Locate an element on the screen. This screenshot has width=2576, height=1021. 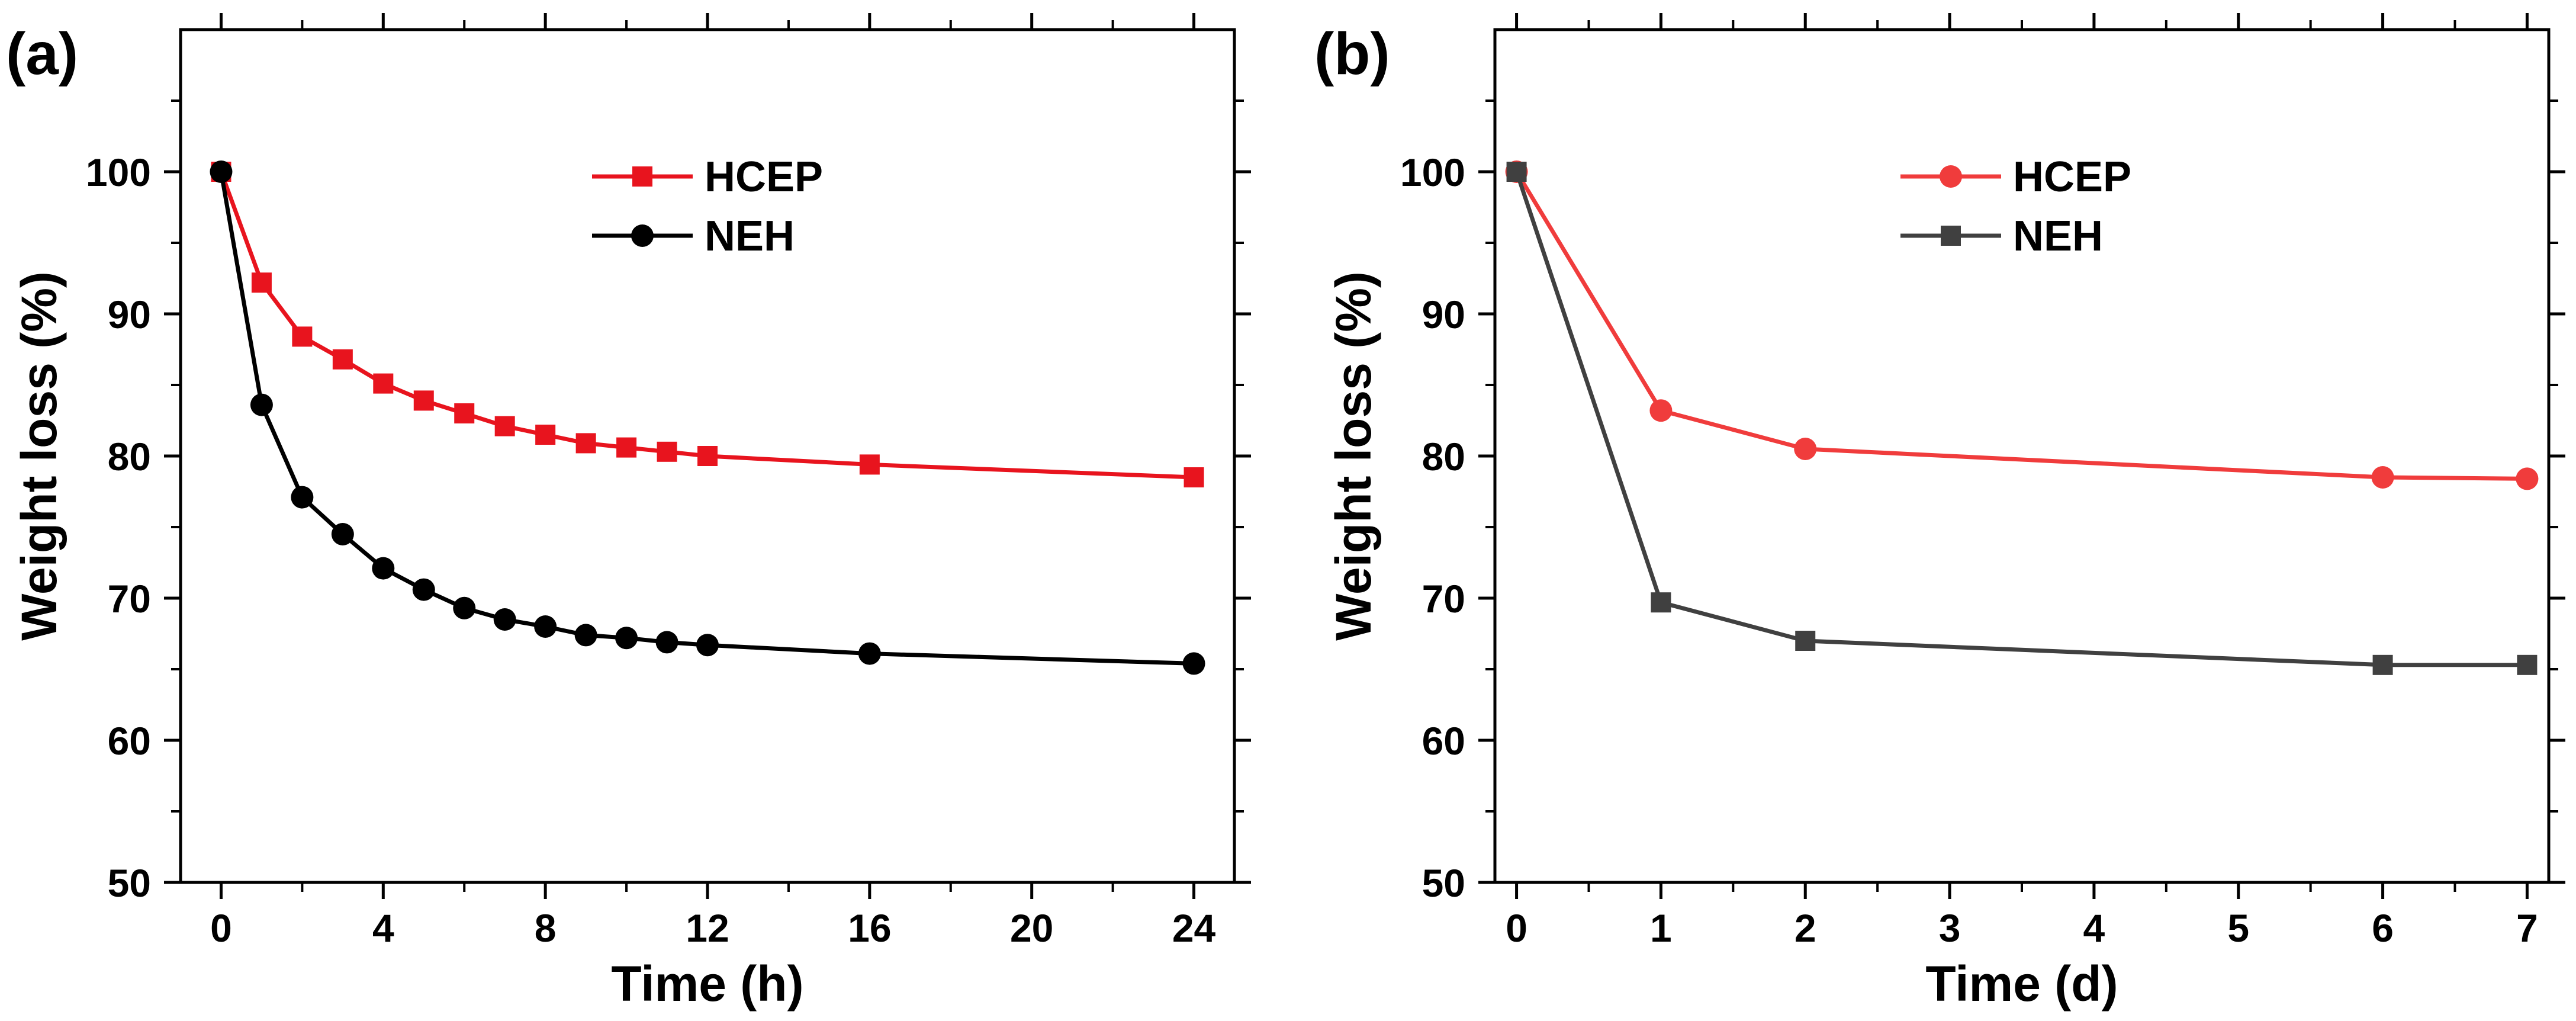
x-tick-label: 1 is located at coordinates (1661, 928).